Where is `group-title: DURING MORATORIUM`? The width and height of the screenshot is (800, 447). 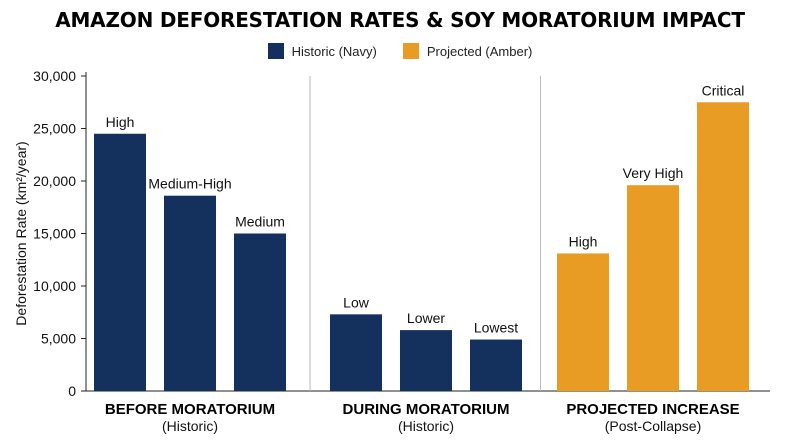
group-title: DURING MORATORIUM is located at coordinates (426, 409).